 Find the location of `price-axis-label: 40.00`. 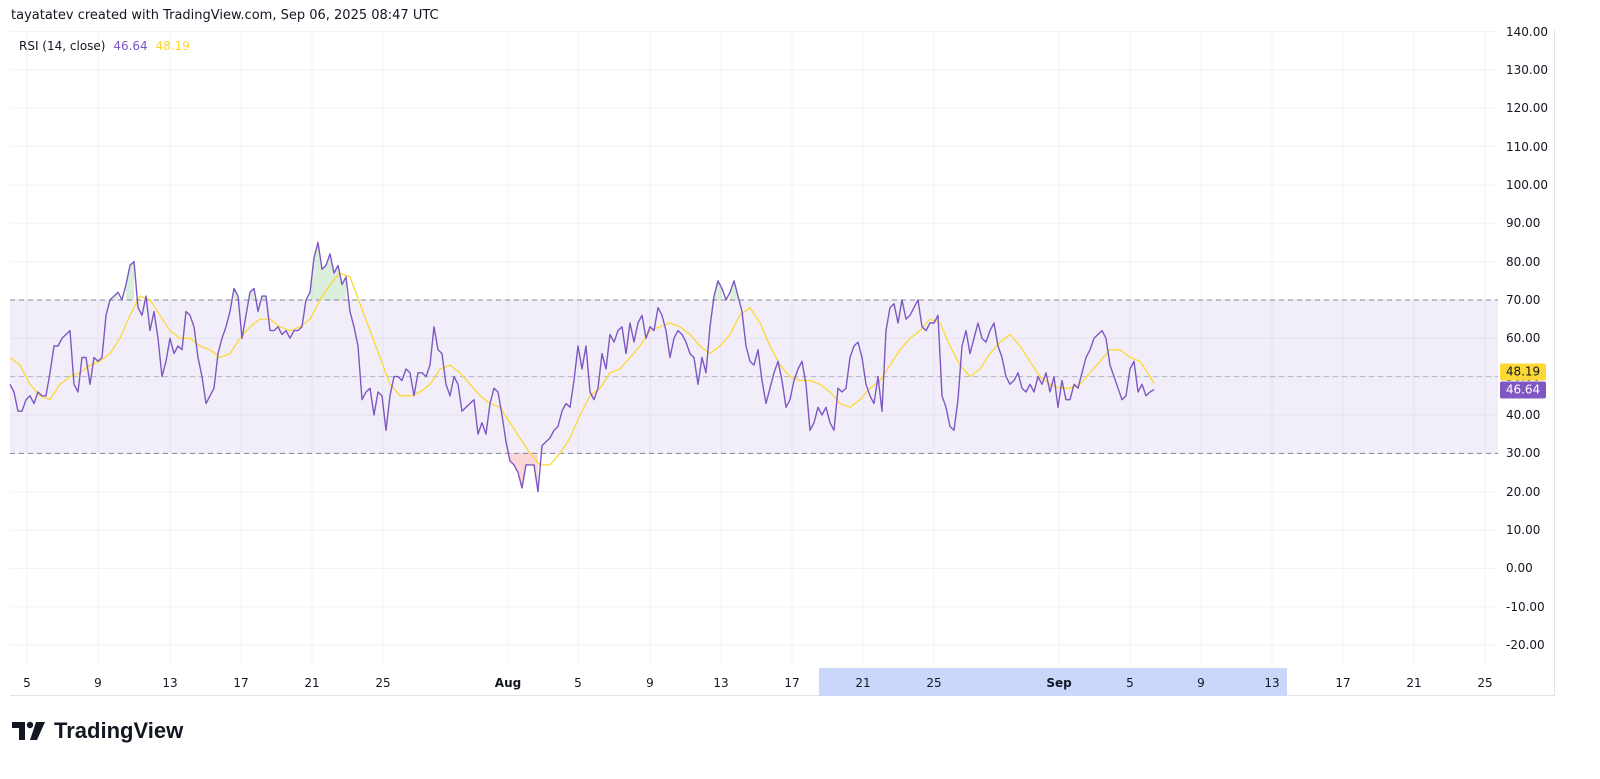

price-axis-label: 40.00 is located at coordinates (1523, 415).